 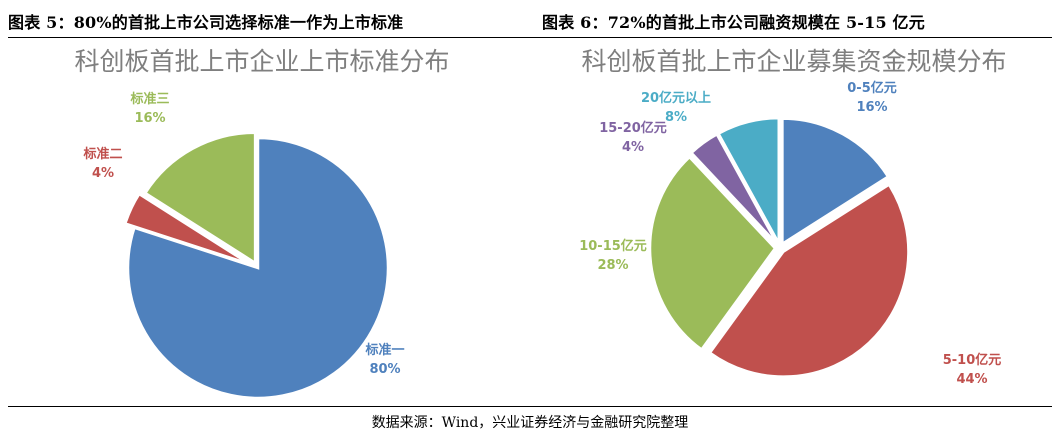 What do you see at coordinates (972, 360) in the screenshot?
I see `slice-category-label: 5-10亿元` at bounding box center [972, 360].